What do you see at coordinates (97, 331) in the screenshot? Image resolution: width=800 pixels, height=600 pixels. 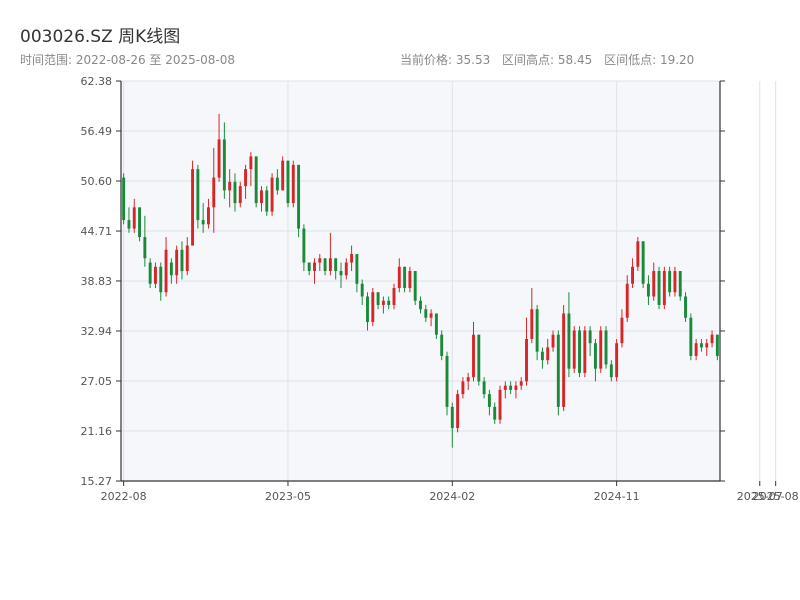 I see `y-tick-label: 32.94` at bounding box center [97, 331].